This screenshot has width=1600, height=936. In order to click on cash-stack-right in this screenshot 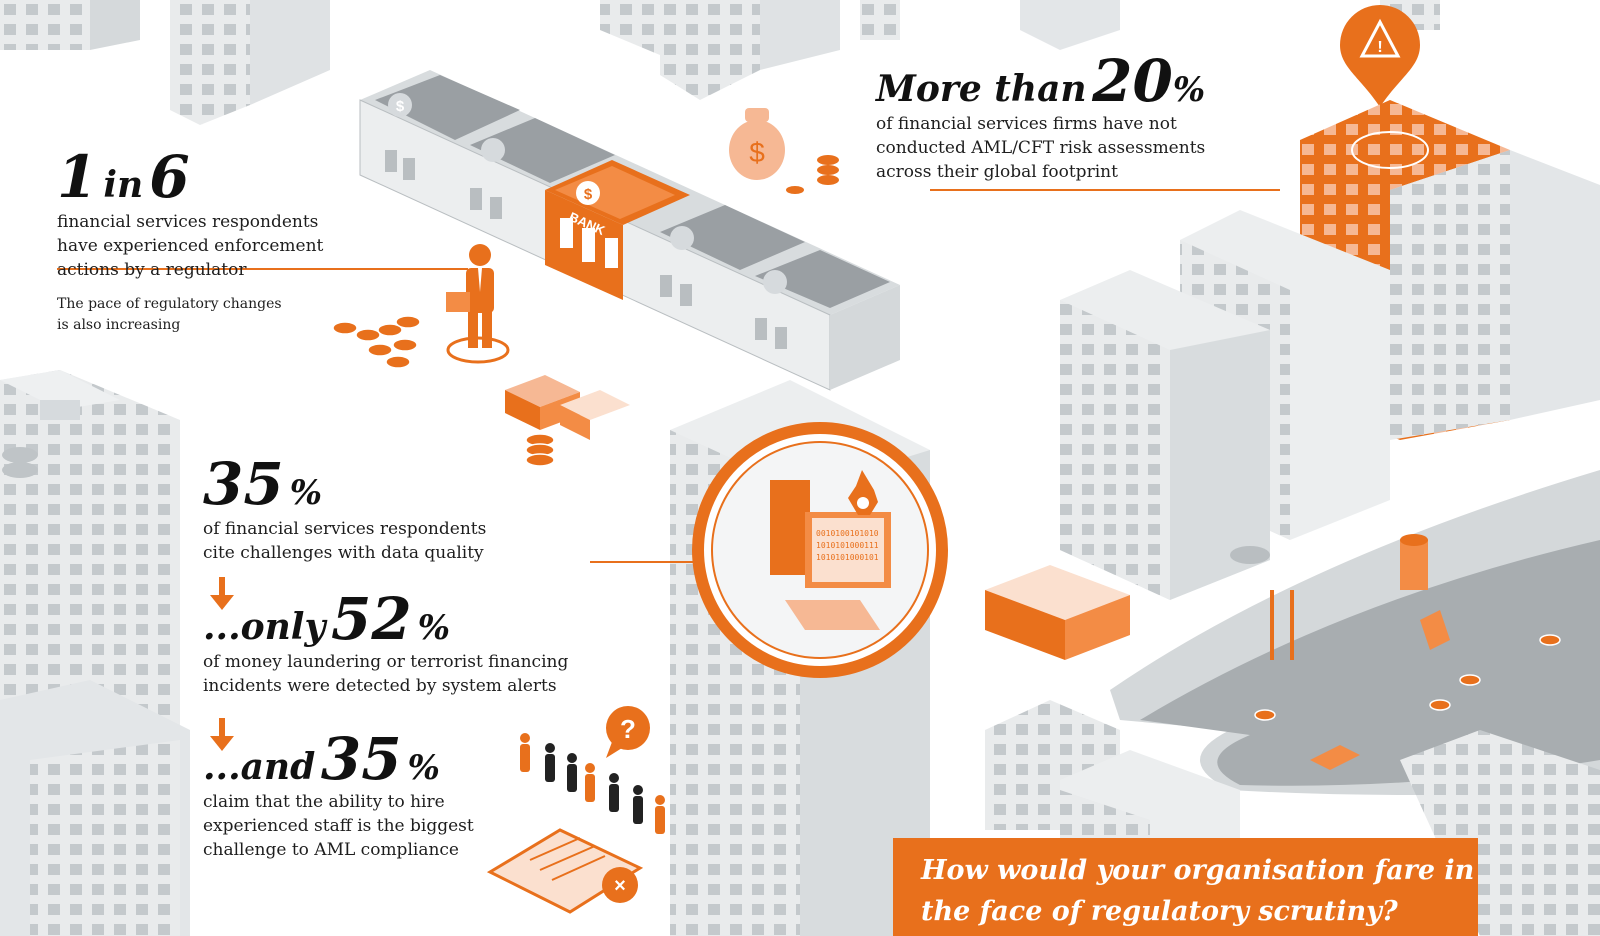, I will do `click(1057, 612)`.